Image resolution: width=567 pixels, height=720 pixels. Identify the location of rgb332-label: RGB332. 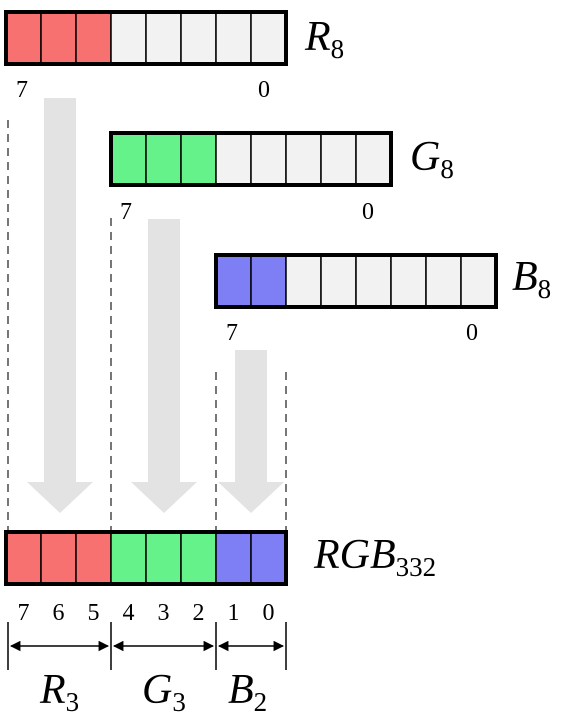
(374, 557).